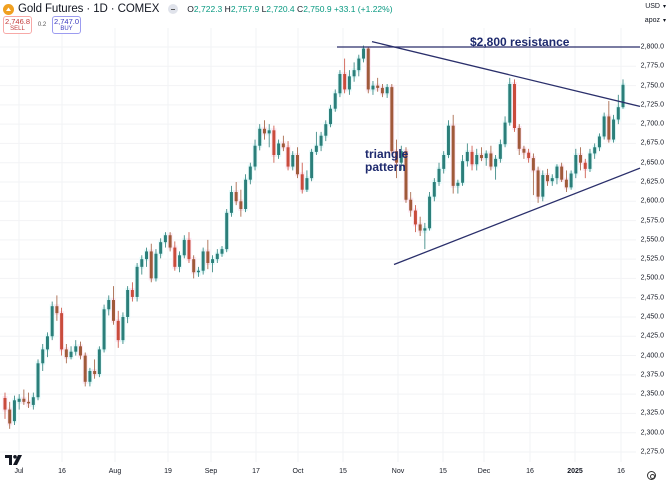 The width and height of the screenshot is (670, 481). I want to click on symbol-title: Gold Futures · 1D · COMEX, so click(89, 9).